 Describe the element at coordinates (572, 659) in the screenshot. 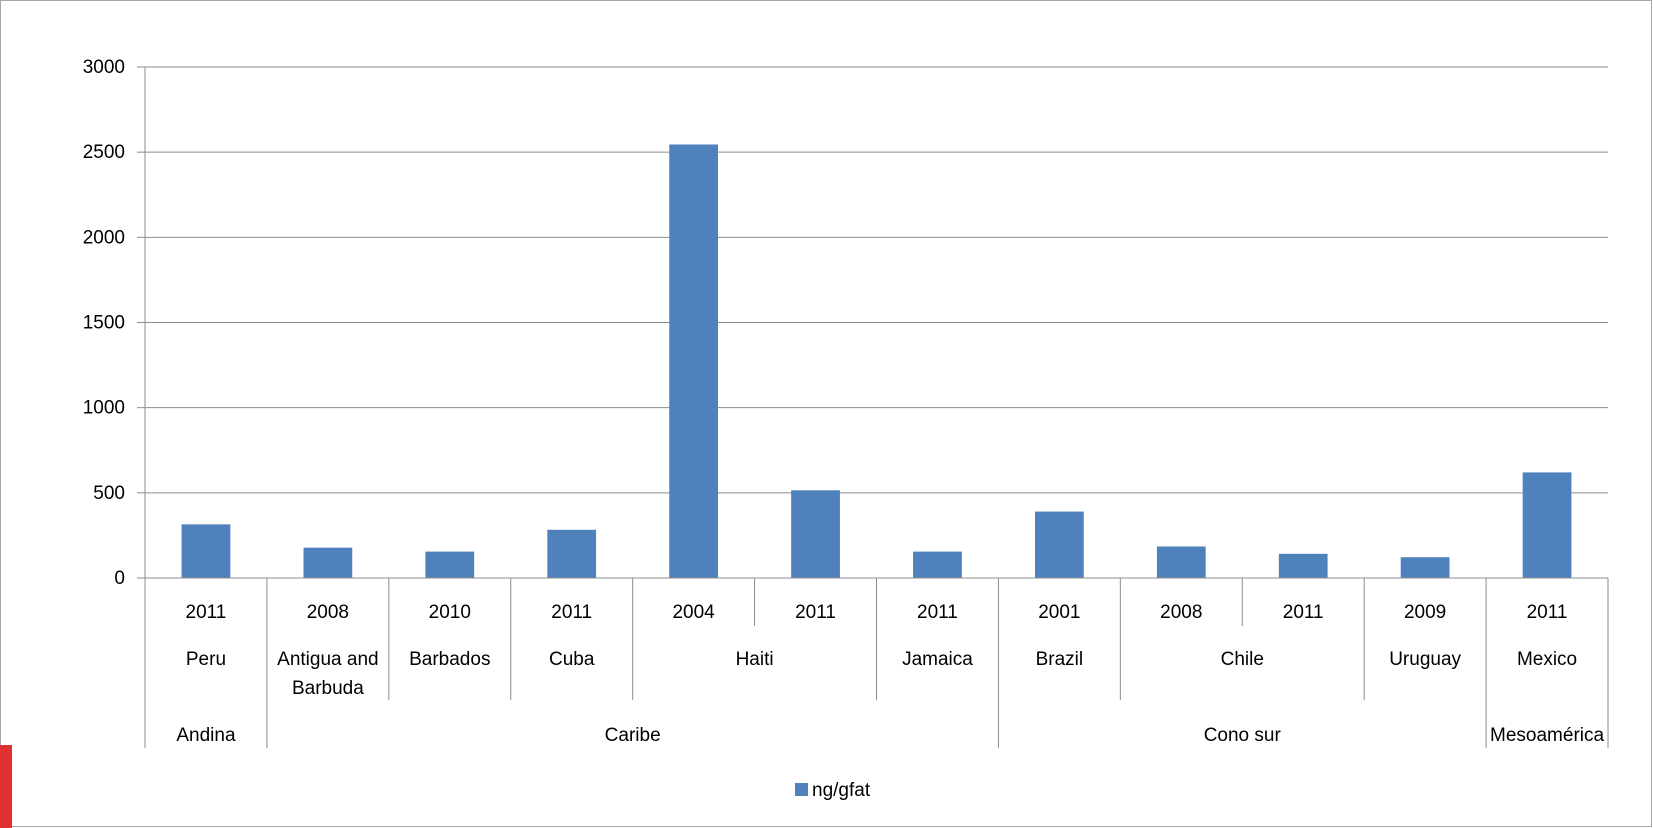

I see `x-country-label: Cuba` at that location.